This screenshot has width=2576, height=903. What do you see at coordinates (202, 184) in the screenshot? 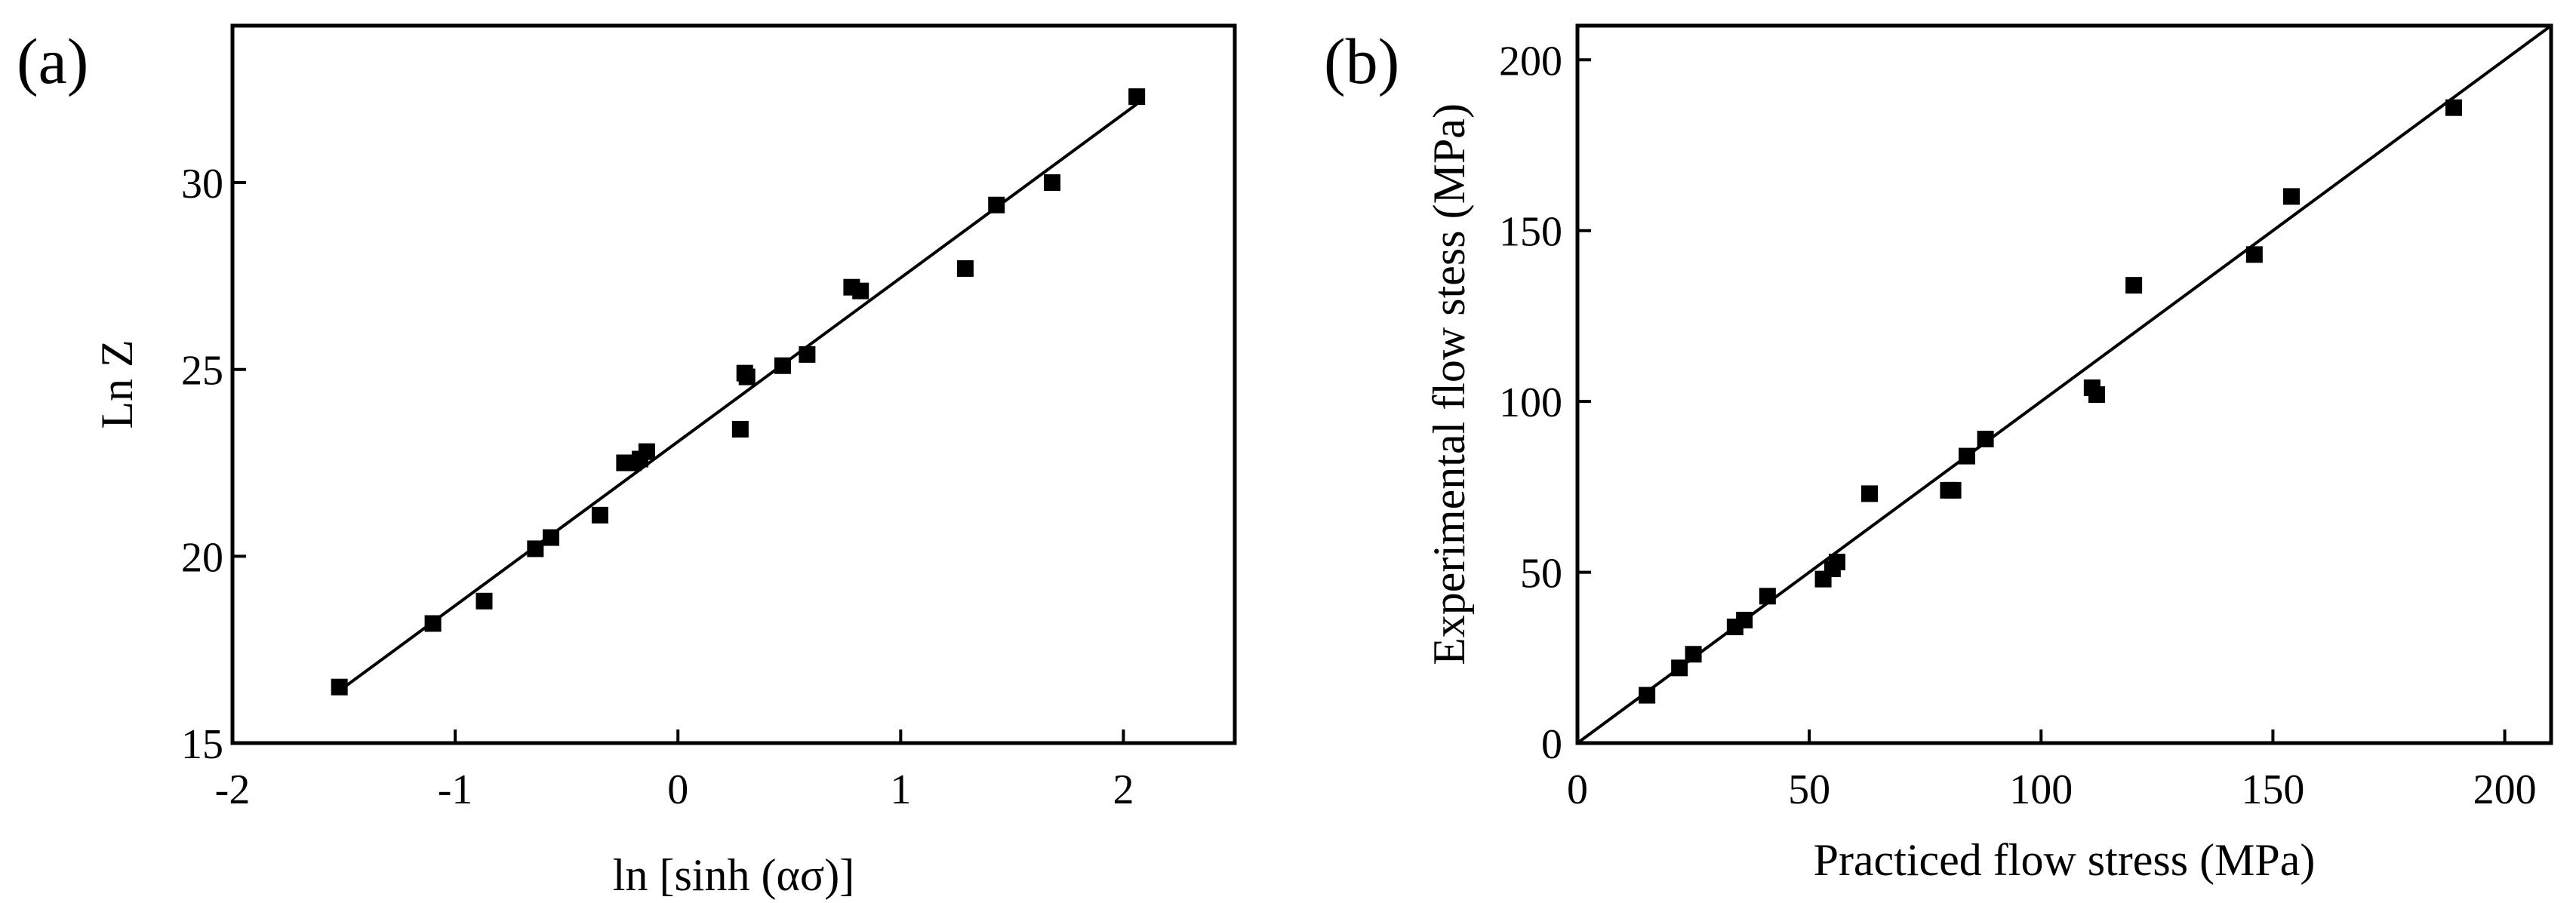
I see `y-tick-label: 30` at bounding box center [202, 184].